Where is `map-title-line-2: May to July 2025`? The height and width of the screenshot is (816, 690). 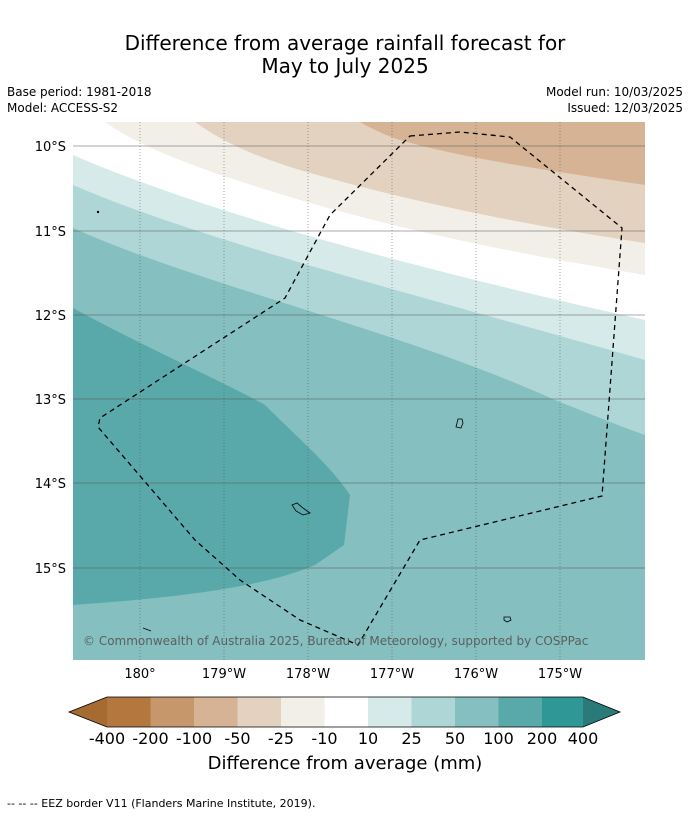 map-title-line-2: May to July 2025 is located at coordinates (345, 66).